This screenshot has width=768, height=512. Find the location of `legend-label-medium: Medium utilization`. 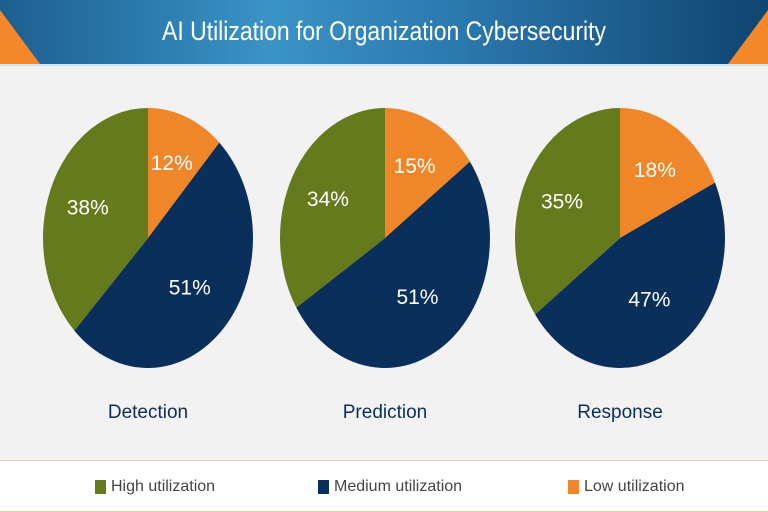

legend-label-medium: Medium utilization is located at coordinates (398, 486).